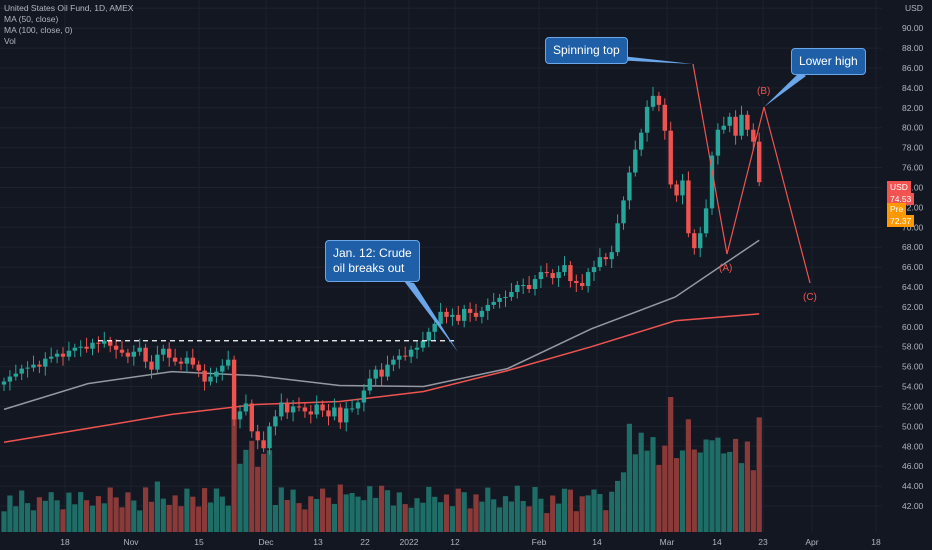 This screenshot has width=932, height=550. I want to click on ma50-legend: MA (50, close), so click(31, 19).